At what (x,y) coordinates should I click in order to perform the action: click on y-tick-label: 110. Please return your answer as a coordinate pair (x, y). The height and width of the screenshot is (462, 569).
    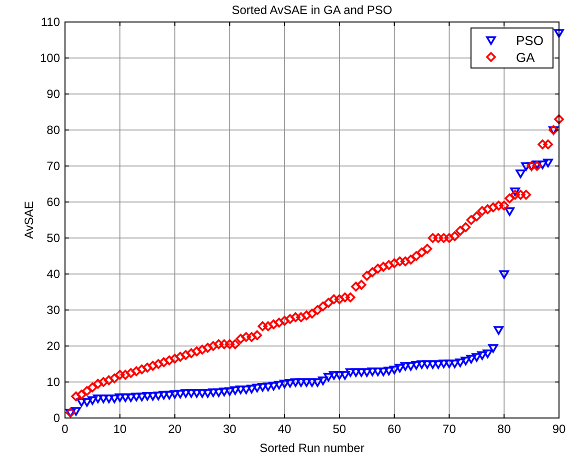
    Looking at the image, I should click on (50, 22).